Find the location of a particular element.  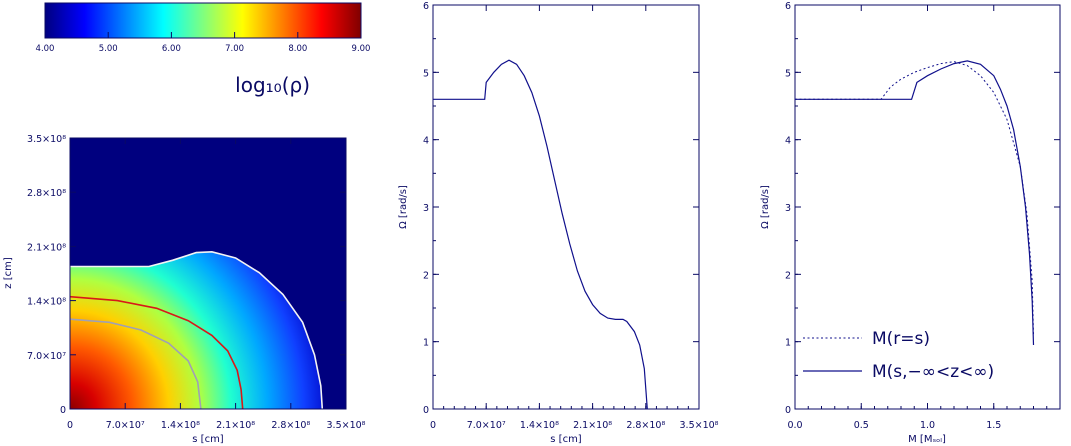

y-tick-label: 7.0×10⁷ is located at coordinates (46, 356).